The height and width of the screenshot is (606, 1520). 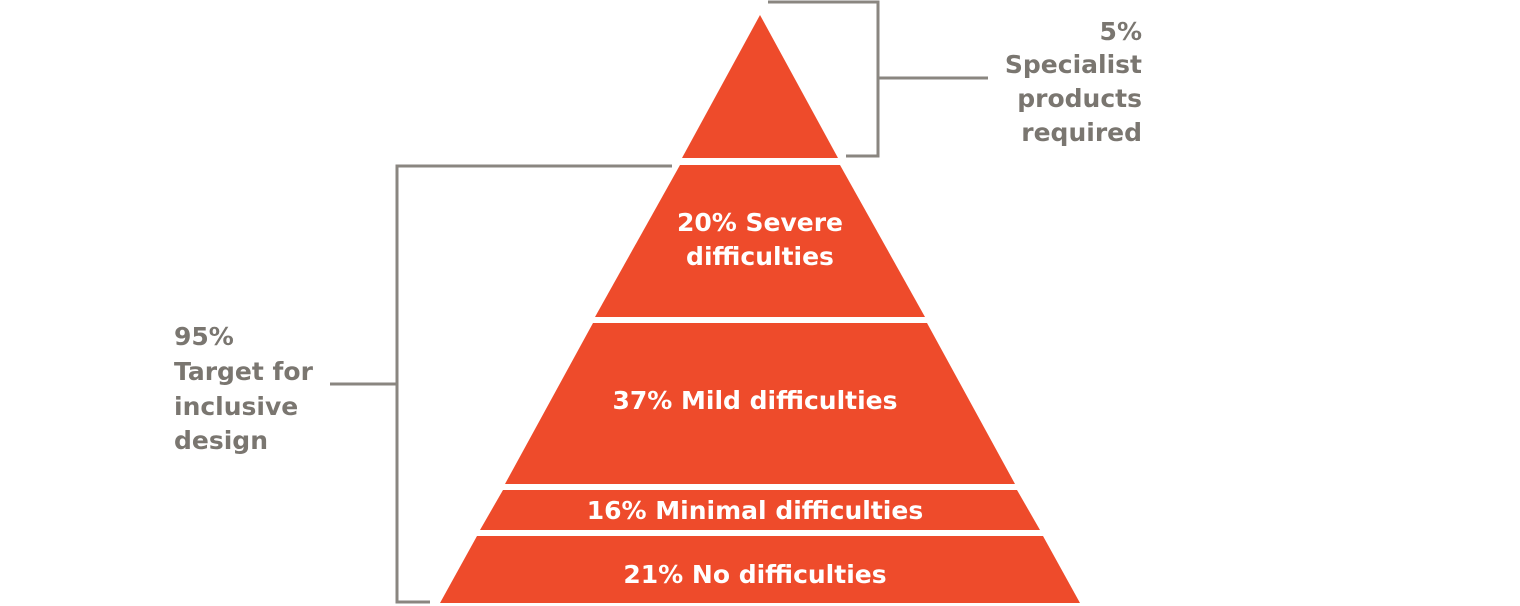 I want to click on pyramid-tier-minimal, so click(x=760, y=510).